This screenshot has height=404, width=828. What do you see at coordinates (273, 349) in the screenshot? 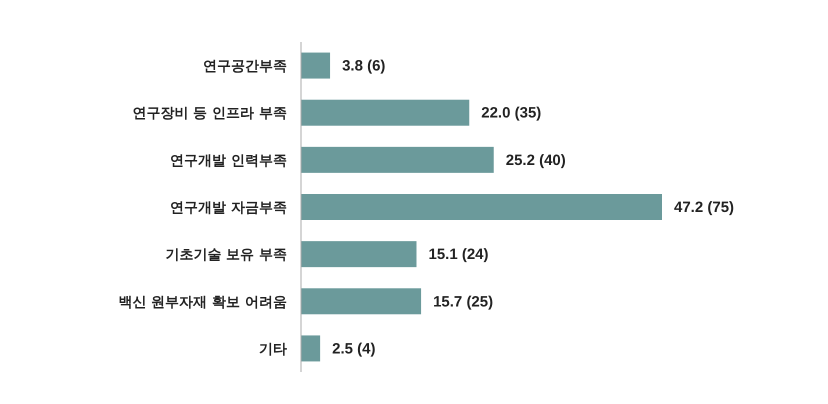
I see `y-tick-label: 기타` at bounding box center [273, 349].